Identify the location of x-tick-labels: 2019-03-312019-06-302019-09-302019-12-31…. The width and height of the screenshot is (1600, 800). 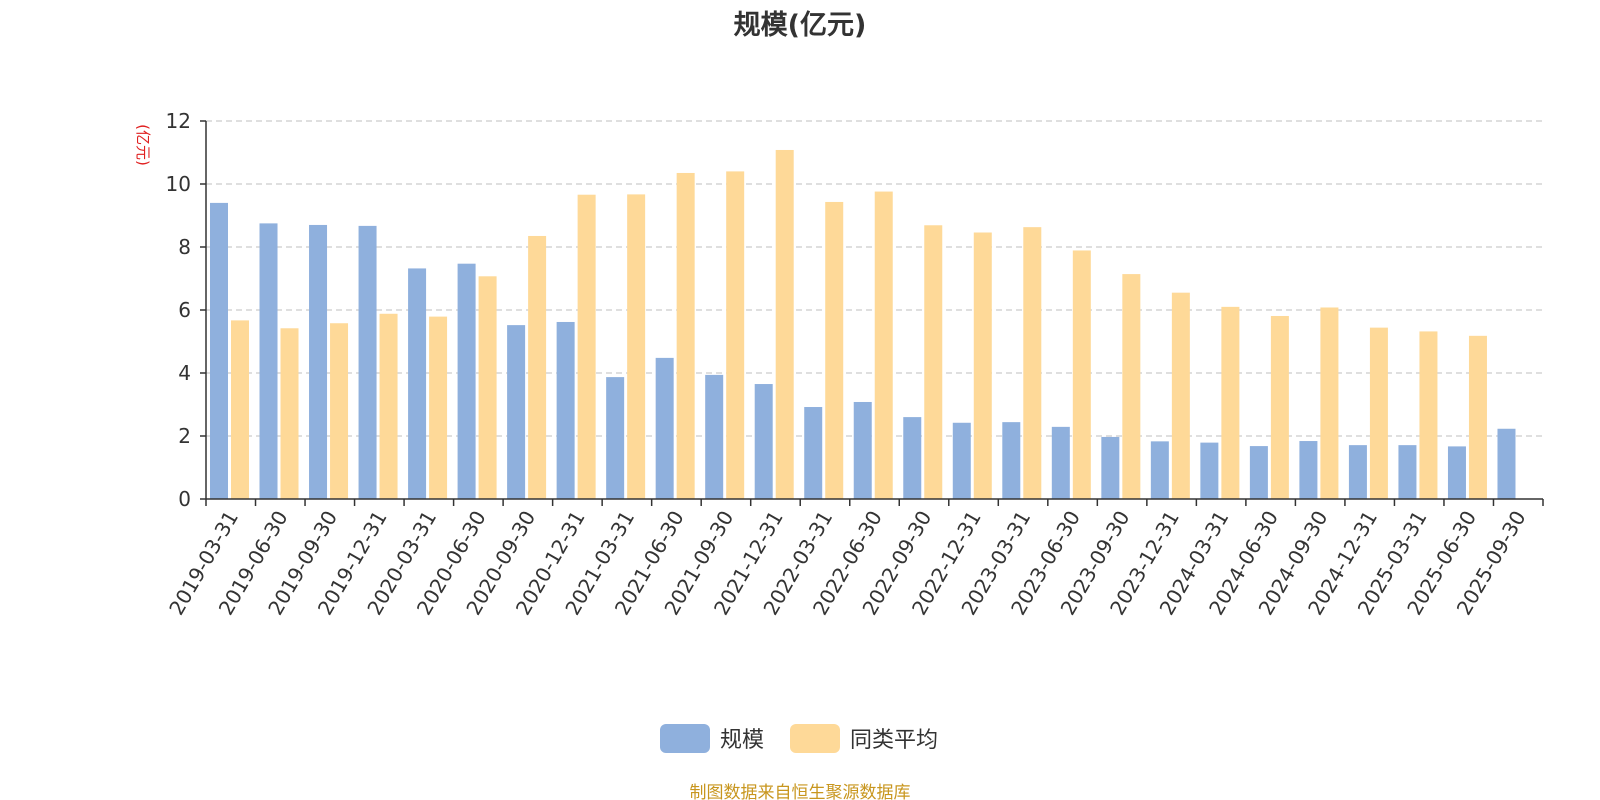
(847, 562).